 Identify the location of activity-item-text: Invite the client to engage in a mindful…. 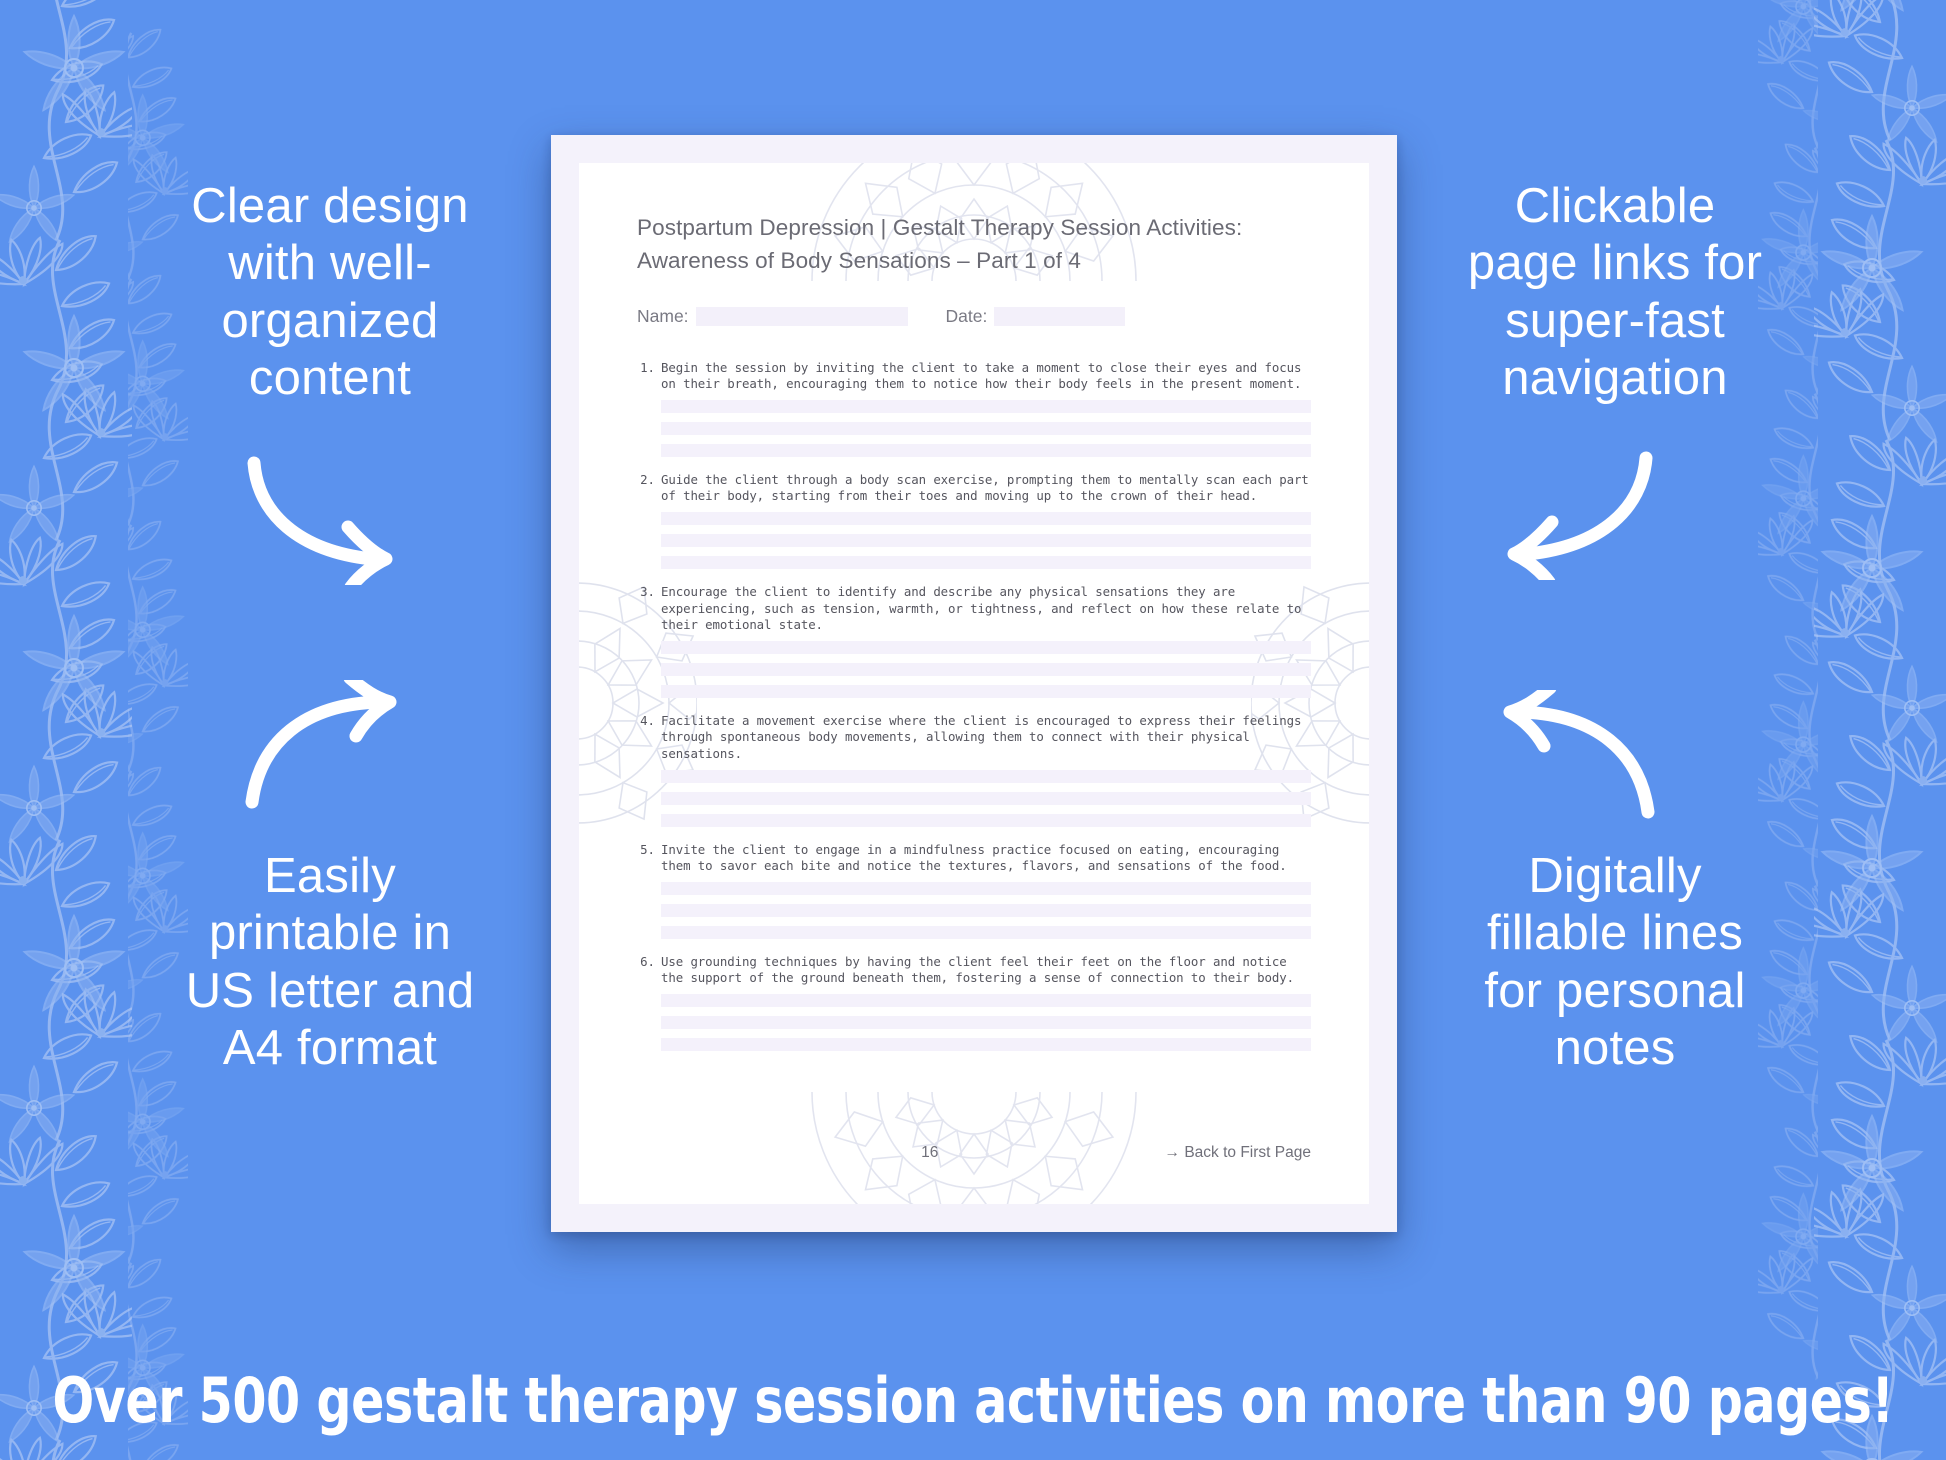
(974, 857).